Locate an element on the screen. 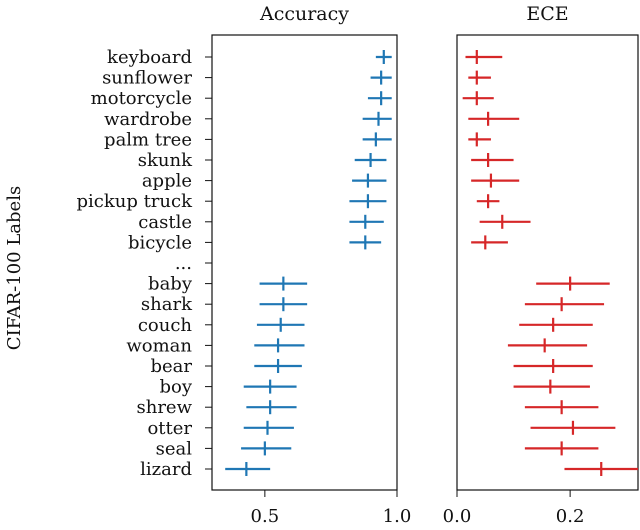  x-tick-label-0-1: 1.0 is located at coordinates (397, 516).